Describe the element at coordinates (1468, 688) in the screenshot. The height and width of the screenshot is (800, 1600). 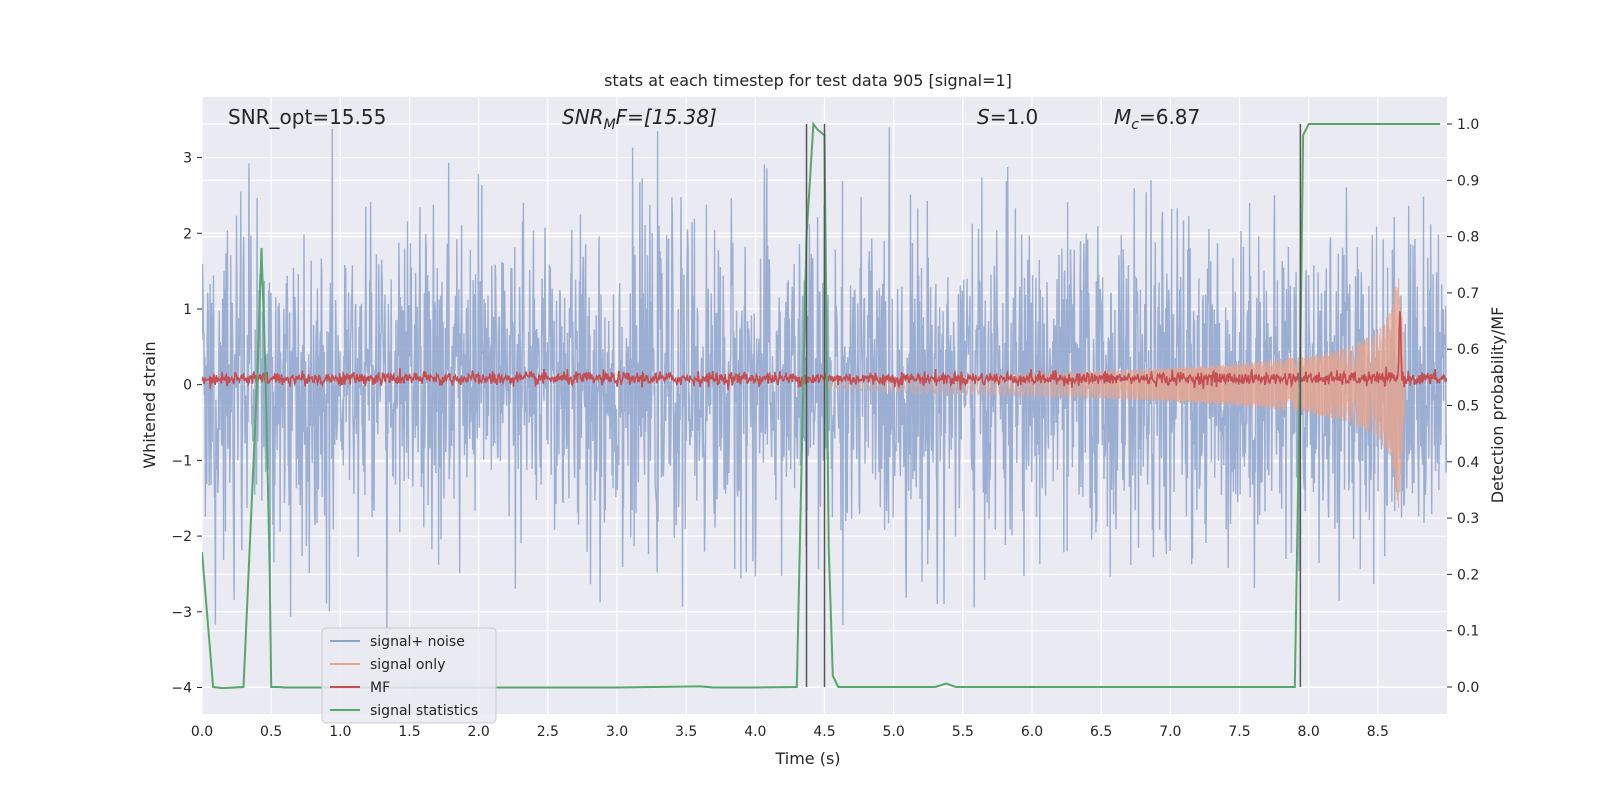
I see `y2-tick-label: 0.0` at that location.